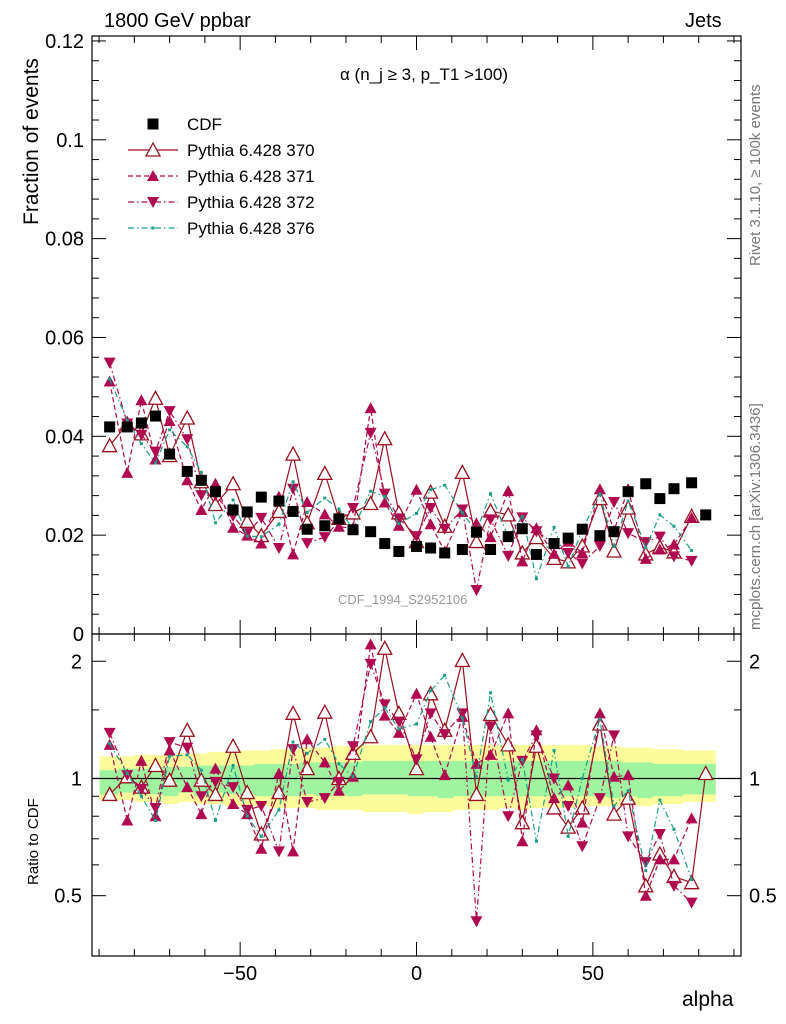  What do you see at coordinates (64, 240) in the screenshot?
I see `y-tick-label: 0.08` at bounding box center [64, 240].